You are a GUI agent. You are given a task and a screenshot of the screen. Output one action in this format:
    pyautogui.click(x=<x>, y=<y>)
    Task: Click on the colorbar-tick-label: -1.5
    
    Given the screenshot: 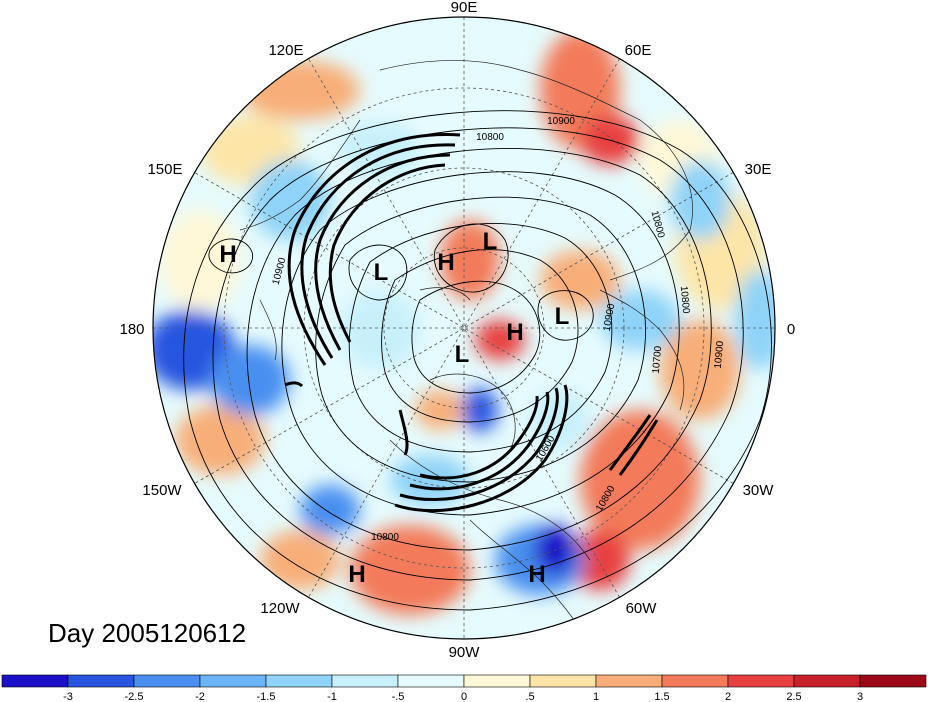 What is the action you would take?
    pyautogui.click(x=266, y=696)
    